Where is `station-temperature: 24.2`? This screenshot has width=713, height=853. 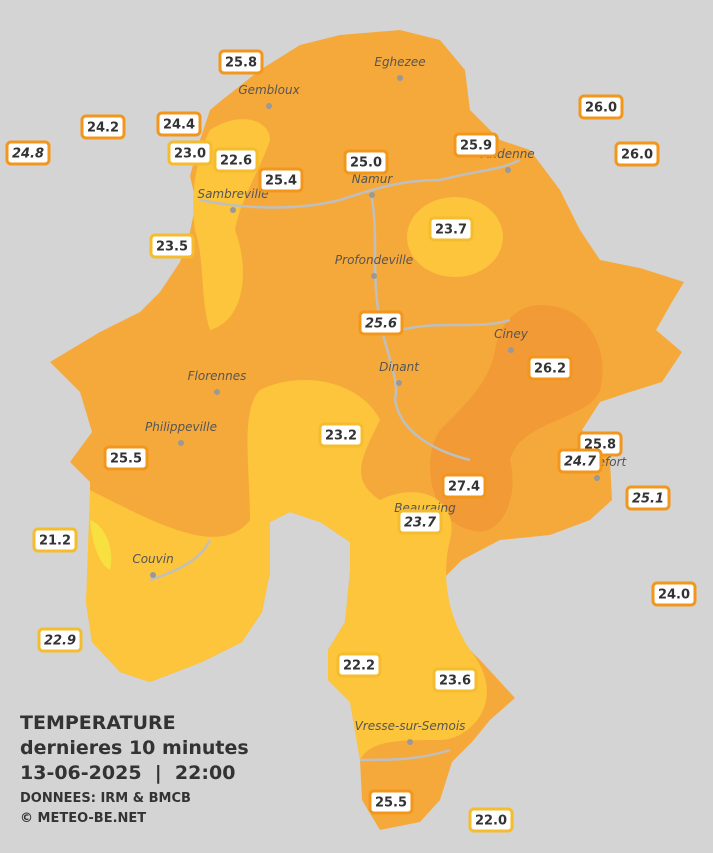 station-temperature: 24.2 is located at coordinates (103, 128).